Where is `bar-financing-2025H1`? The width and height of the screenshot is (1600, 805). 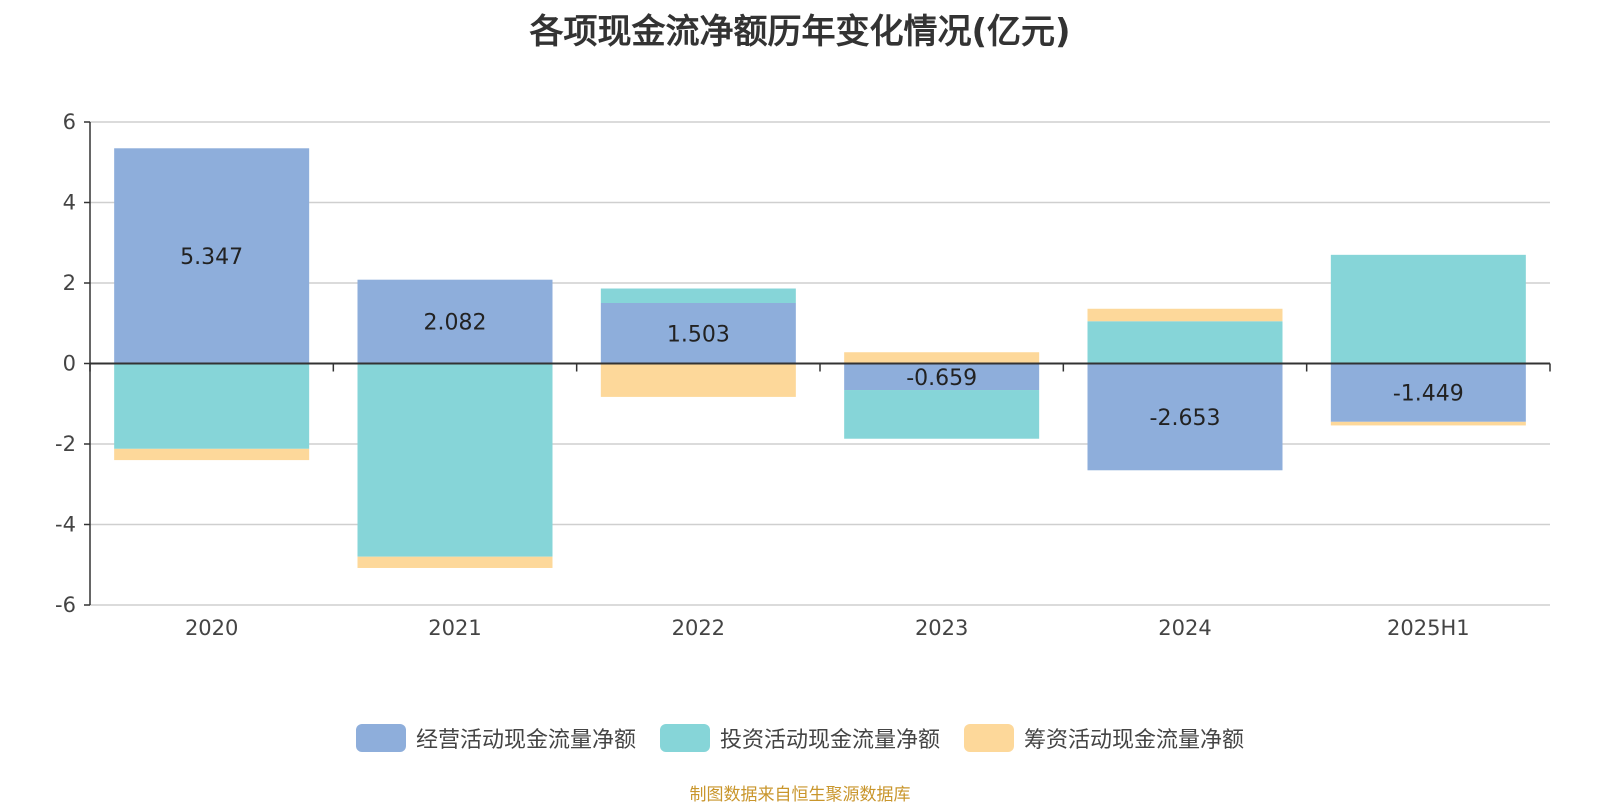 bar-financing-2025H1 is located at coordinates (1428, 423).